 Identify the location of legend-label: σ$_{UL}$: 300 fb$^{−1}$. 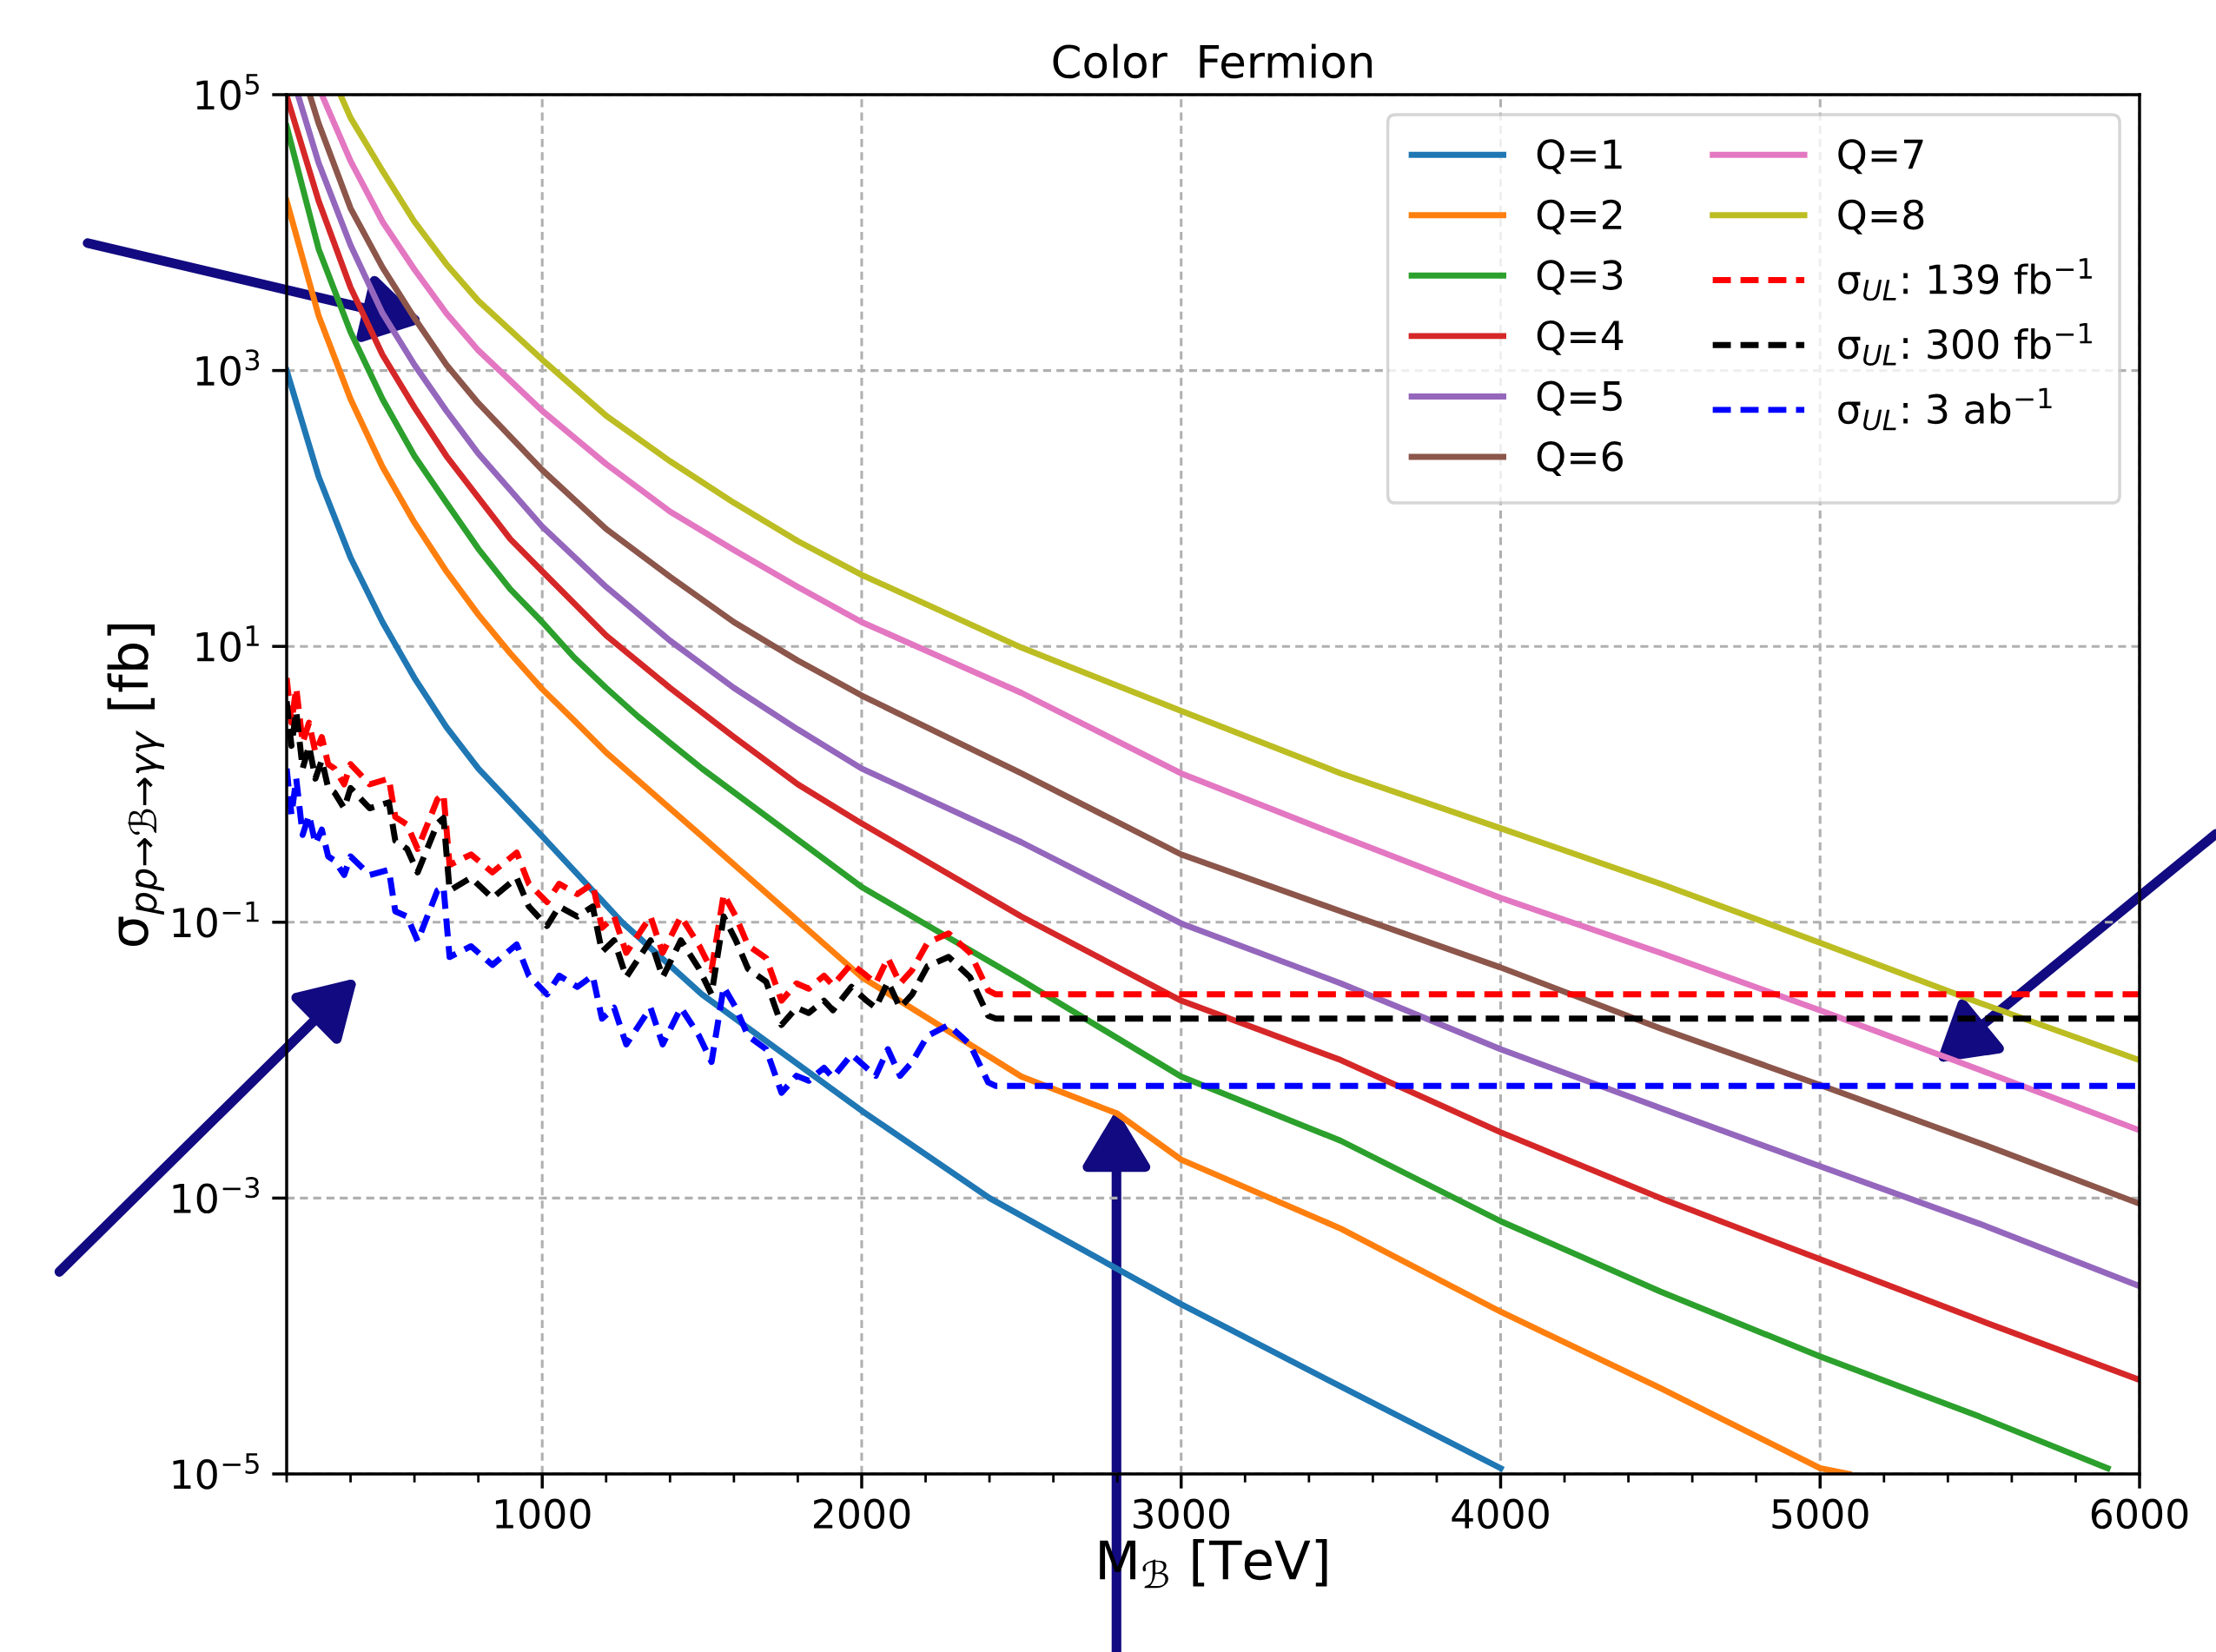
(1965, 344).